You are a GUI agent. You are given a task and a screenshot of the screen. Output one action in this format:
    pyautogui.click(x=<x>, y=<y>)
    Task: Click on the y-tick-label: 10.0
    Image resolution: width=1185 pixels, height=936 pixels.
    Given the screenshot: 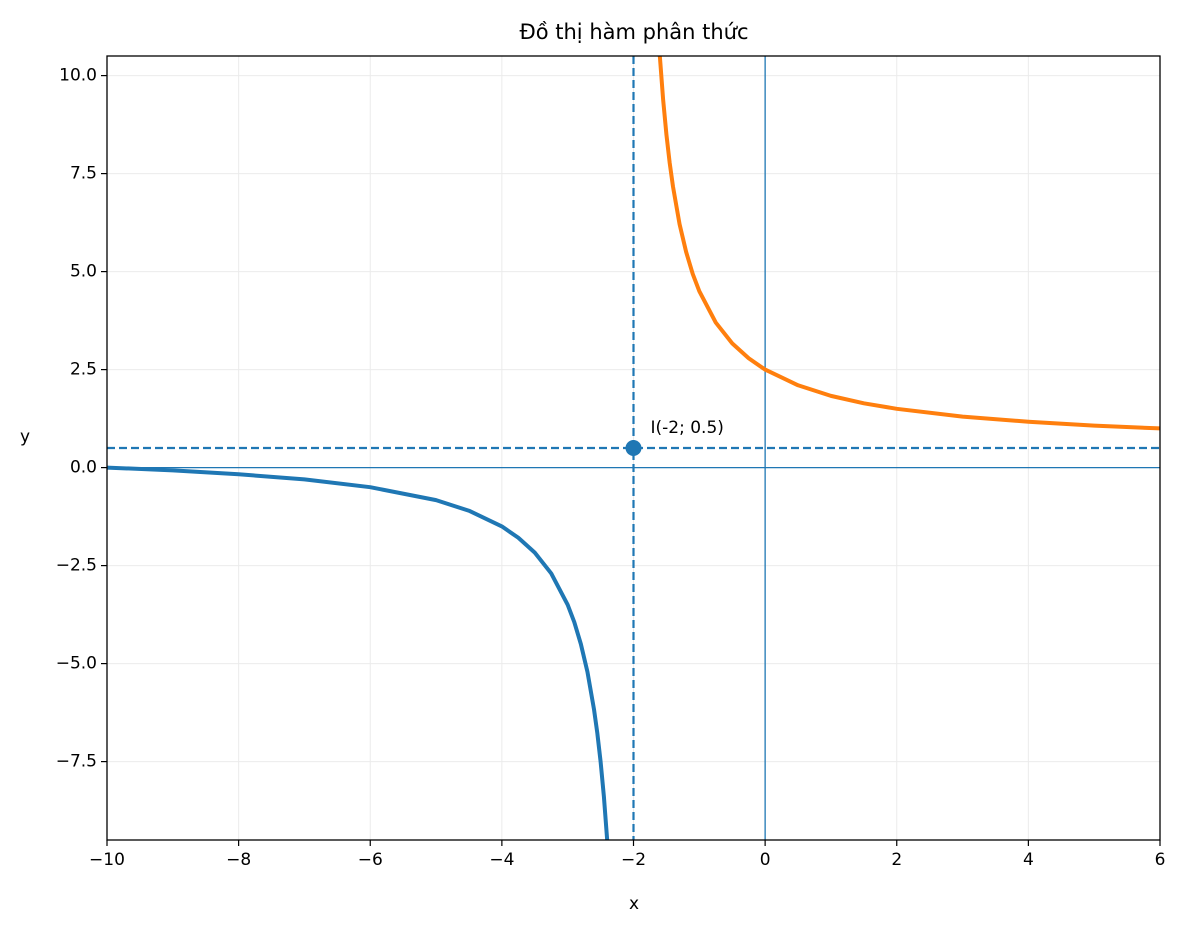 What is the action you would take?
    pyautogui.click(x=78, y=76)
    